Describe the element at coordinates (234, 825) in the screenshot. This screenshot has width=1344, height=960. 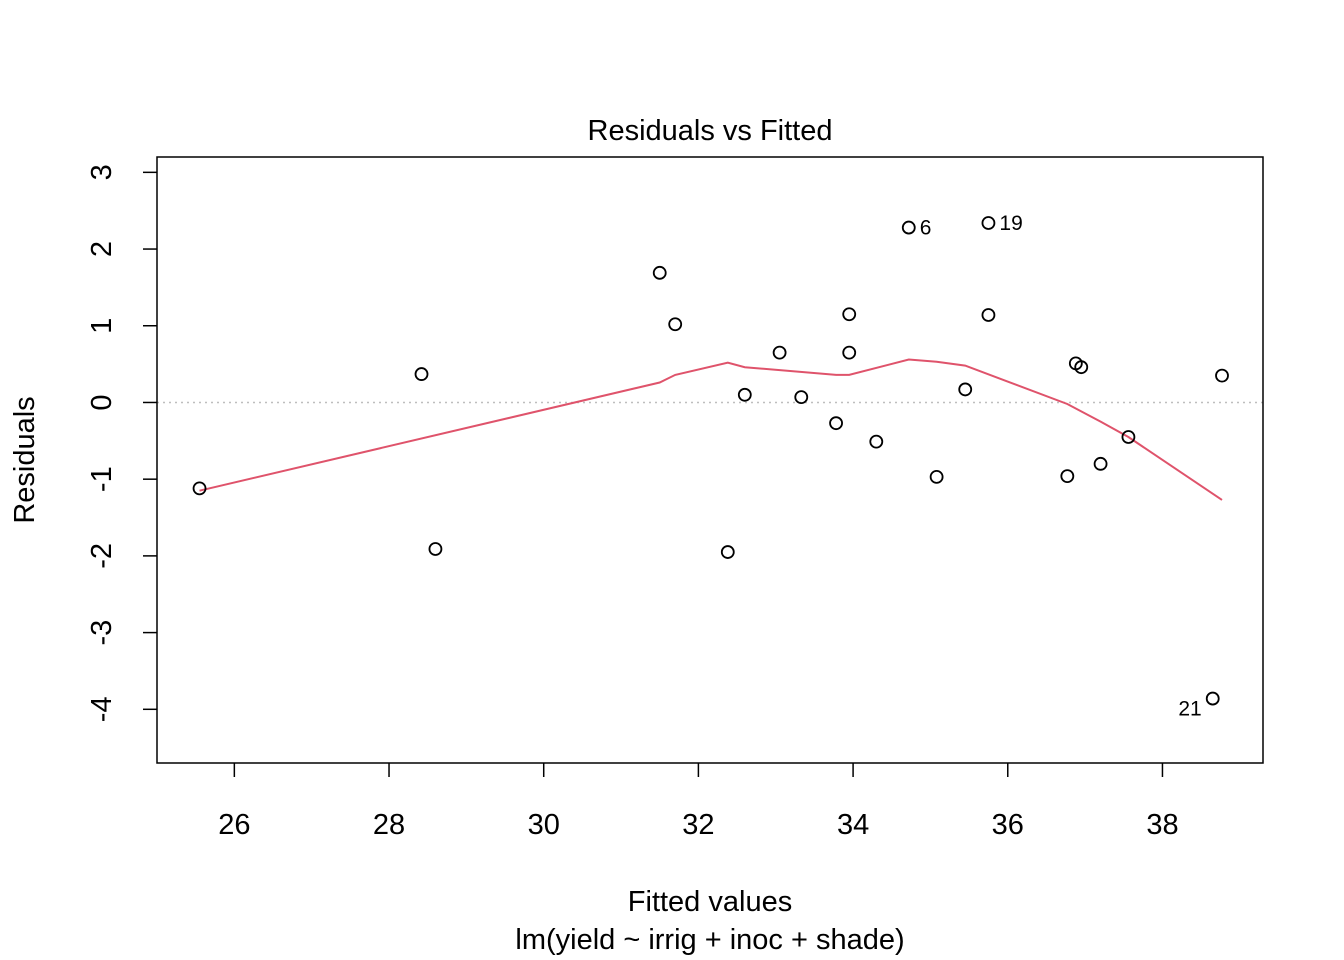
I see `x-tick-label: 26` at that location.